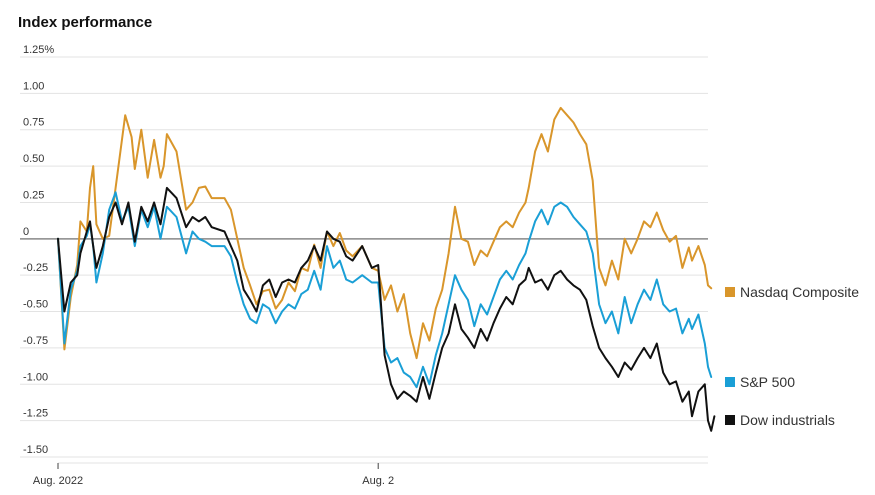 This screenshot has width=875, height=495. Describe the element at coordinates (799, 292) in the screenshot. I see `legend-label: Nasdaq Composite` at that location.